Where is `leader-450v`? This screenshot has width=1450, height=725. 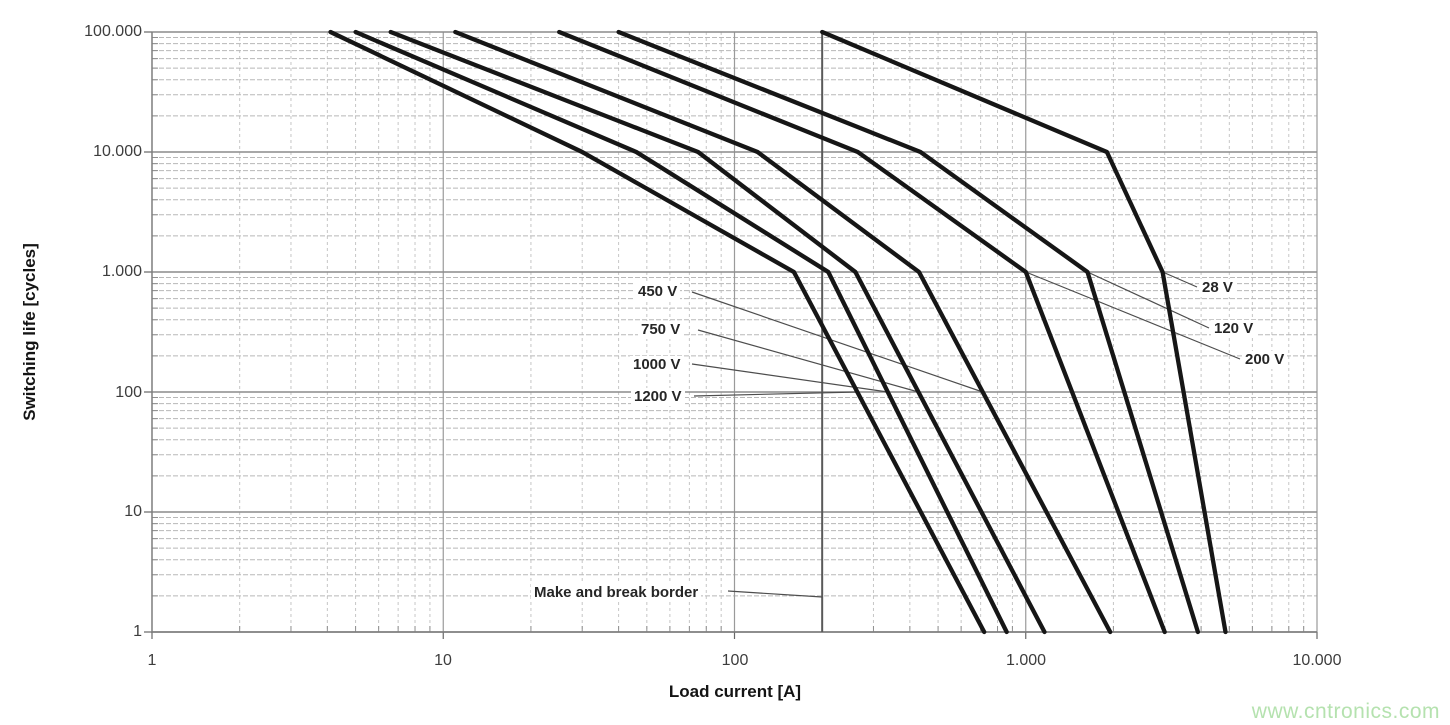
leader-450v is located at coordinates (837, 342).